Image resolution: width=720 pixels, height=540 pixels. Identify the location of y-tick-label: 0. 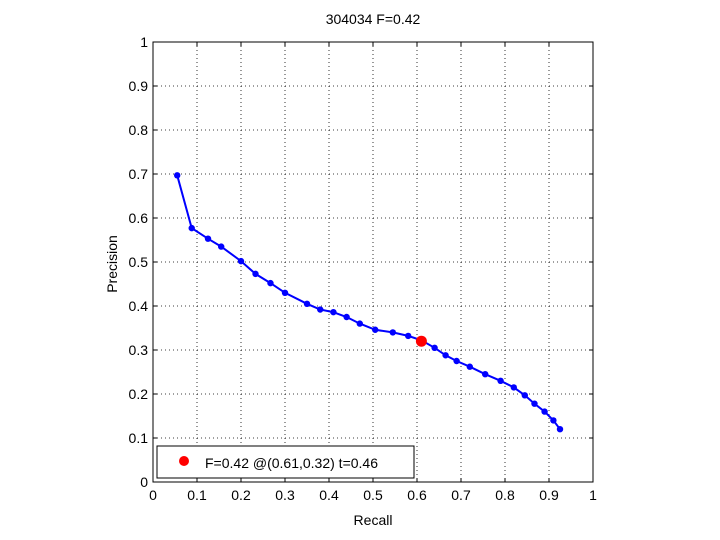
(144, 482).